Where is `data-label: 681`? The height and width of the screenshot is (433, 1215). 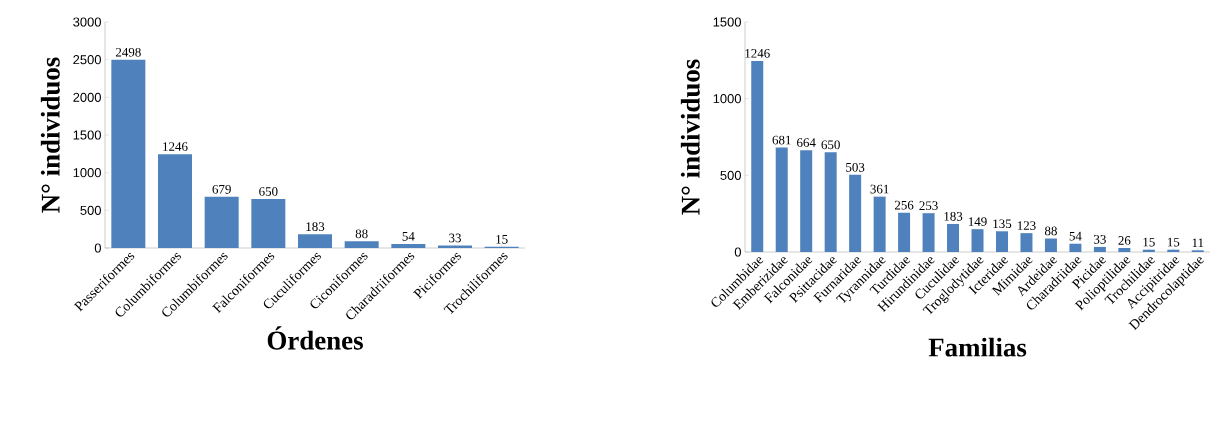
data-label: 681 is located at coordinates (781, 140).